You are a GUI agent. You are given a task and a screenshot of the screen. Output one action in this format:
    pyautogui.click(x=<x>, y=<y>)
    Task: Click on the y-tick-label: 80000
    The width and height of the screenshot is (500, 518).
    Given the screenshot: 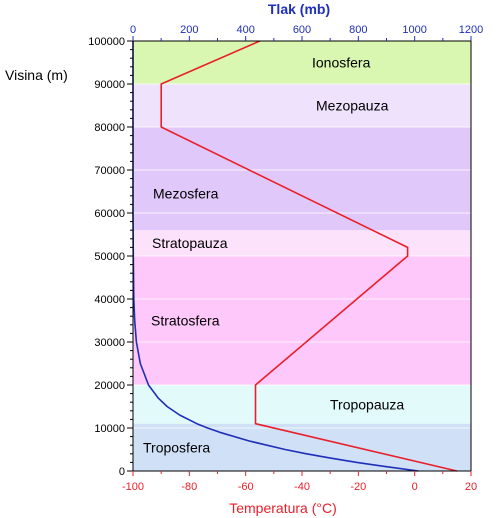 What is the action you would take?
    pyautogui.click(x=109, y=128)
    